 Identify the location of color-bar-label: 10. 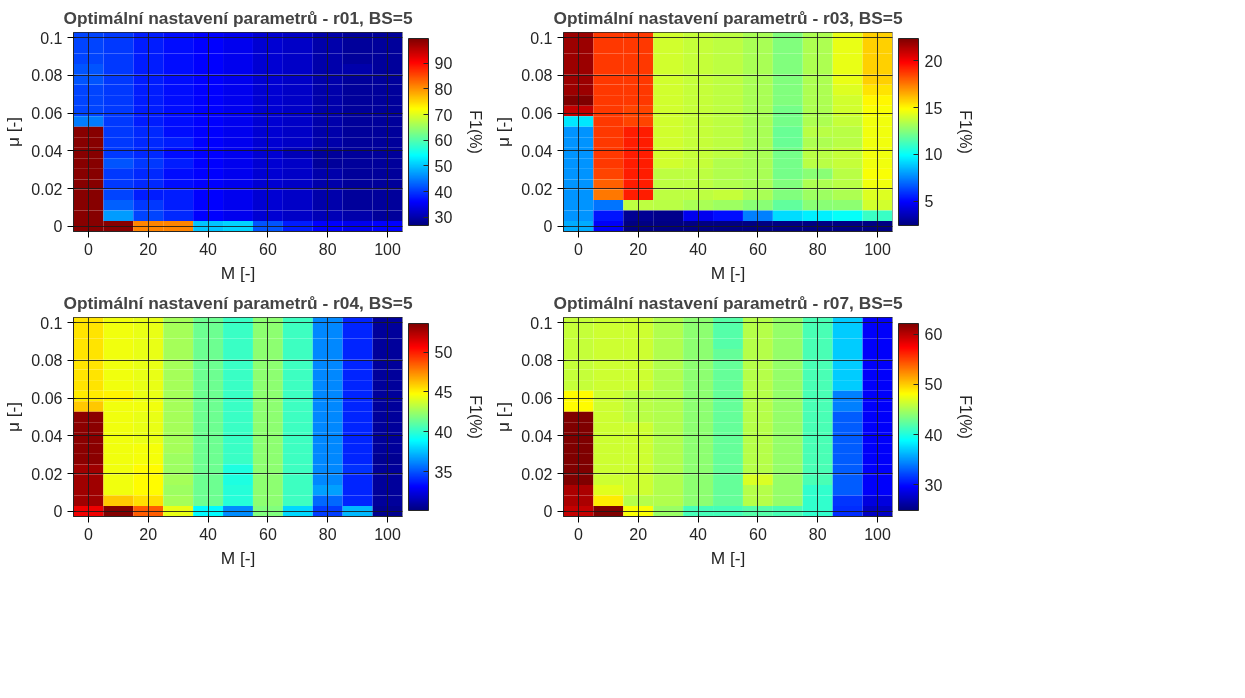
(933, 155).